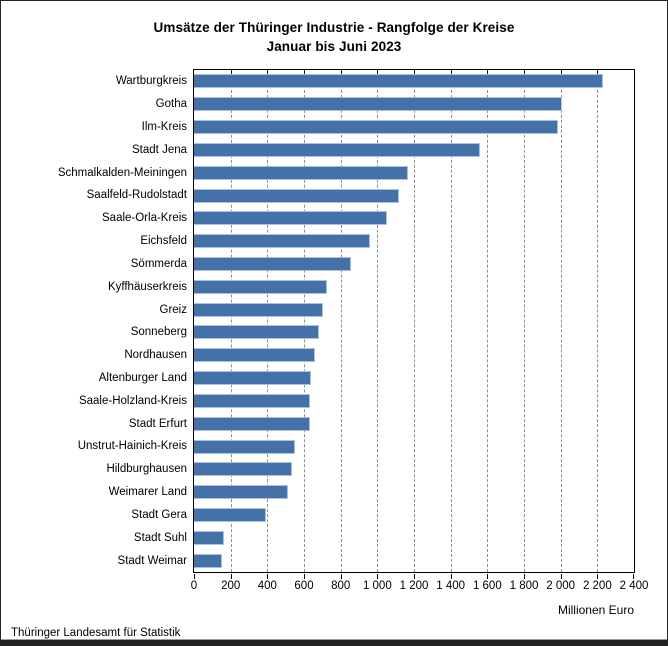  What do you see at coordinates (487, 586) in the screenshot?
I see `x-tick-label: 1 600` at bounding box center [487, 586].